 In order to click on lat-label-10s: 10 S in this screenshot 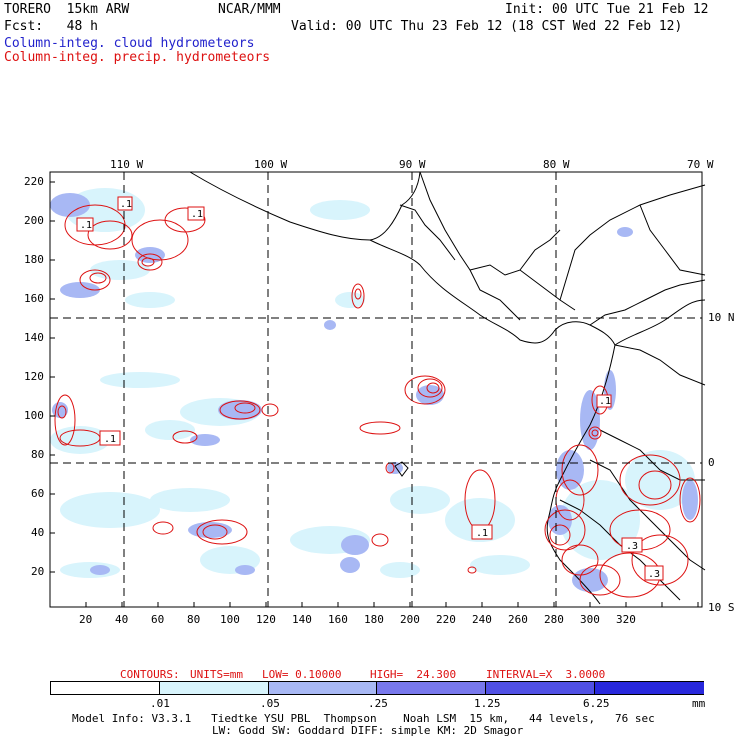, I will do `click(721, 607)`.